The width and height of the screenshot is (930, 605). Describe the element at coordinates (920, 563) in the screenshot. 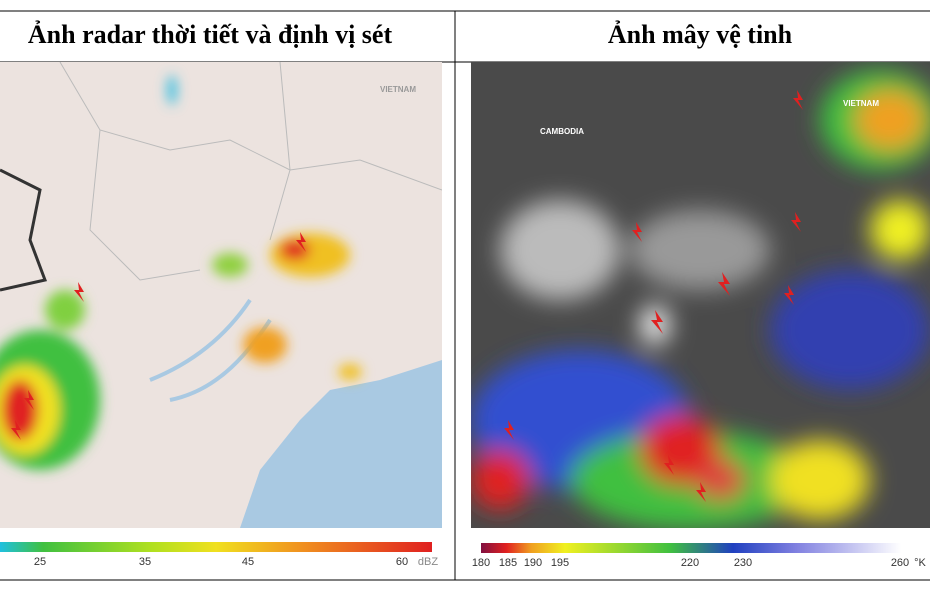

I see `colorbar-unit: °K` at that location.